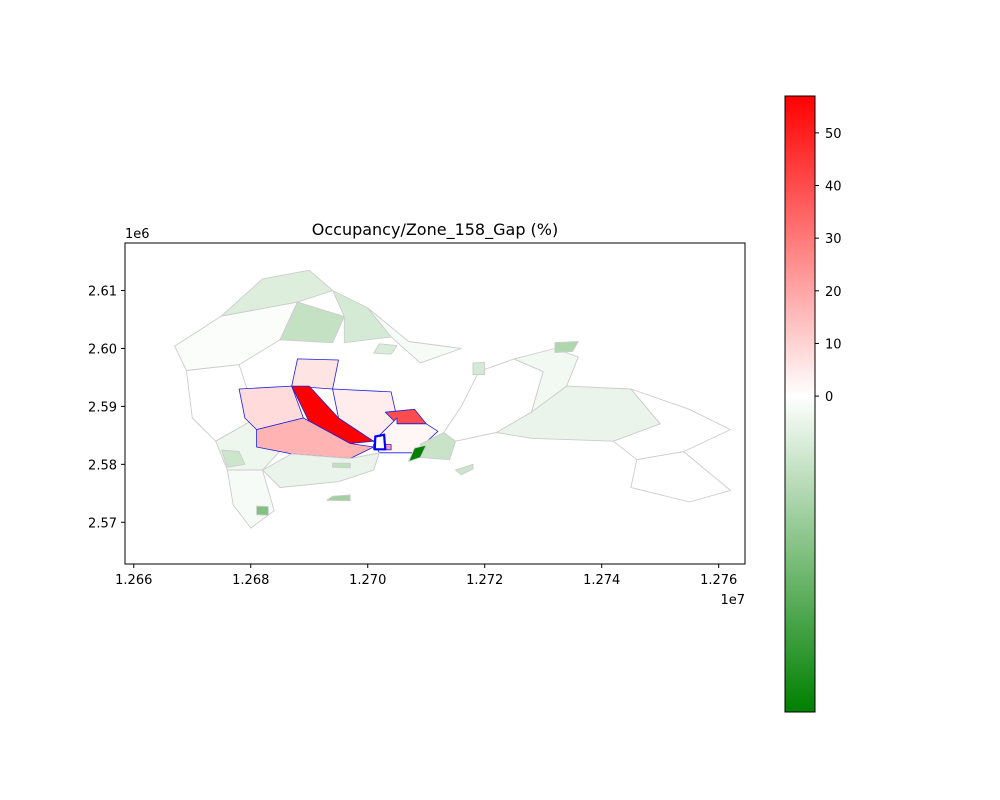 This screenshot has width=1000, height=800. I want to click on zone-north-b, so click(414, 335).